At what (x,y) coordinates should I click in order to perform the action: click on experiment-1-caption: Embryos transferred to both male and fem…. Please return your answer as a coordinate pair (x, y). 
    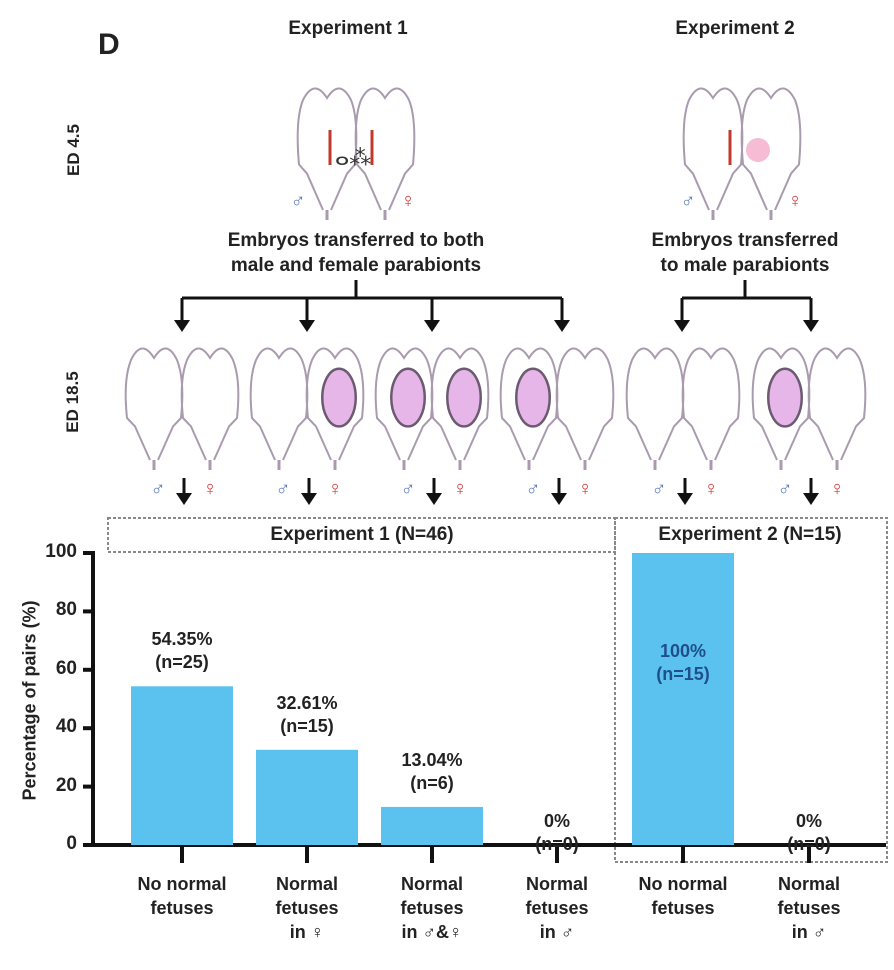
    Looking at the image, I should click on (356, 253).